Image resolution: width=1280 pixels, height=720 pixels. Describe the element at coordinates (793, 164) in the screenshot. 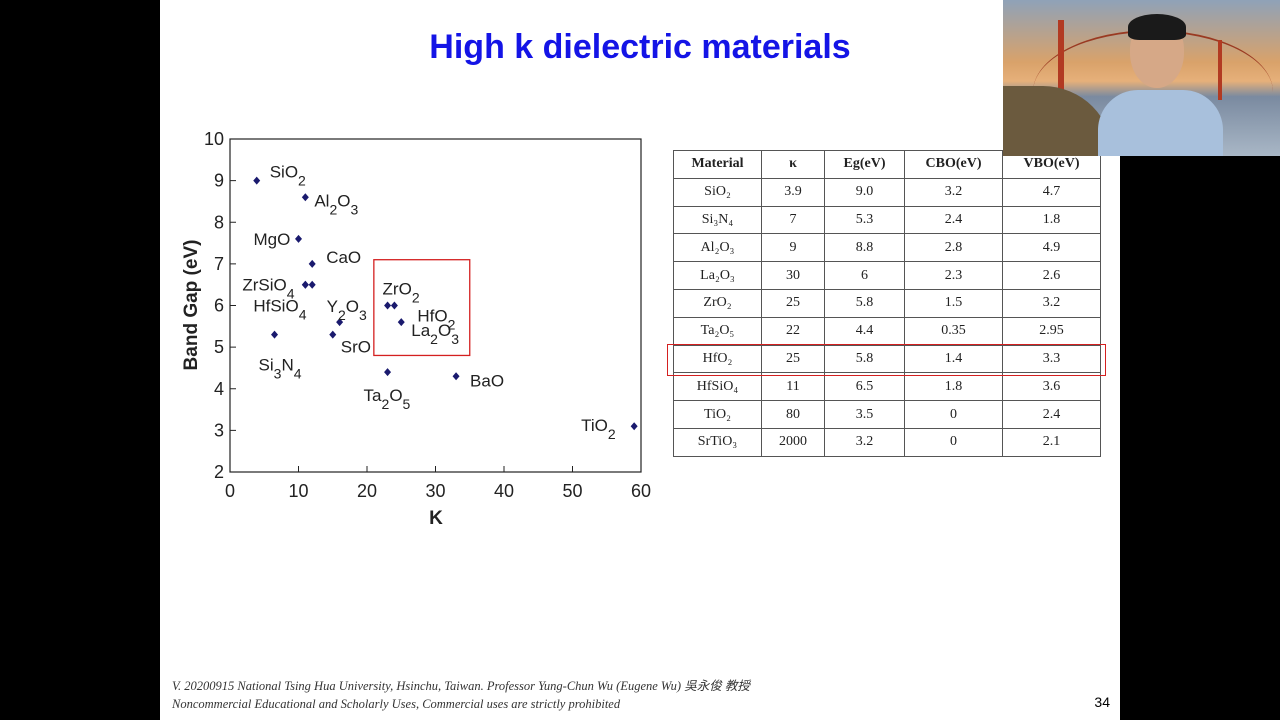

I see `header-kappa: κ` at that location.